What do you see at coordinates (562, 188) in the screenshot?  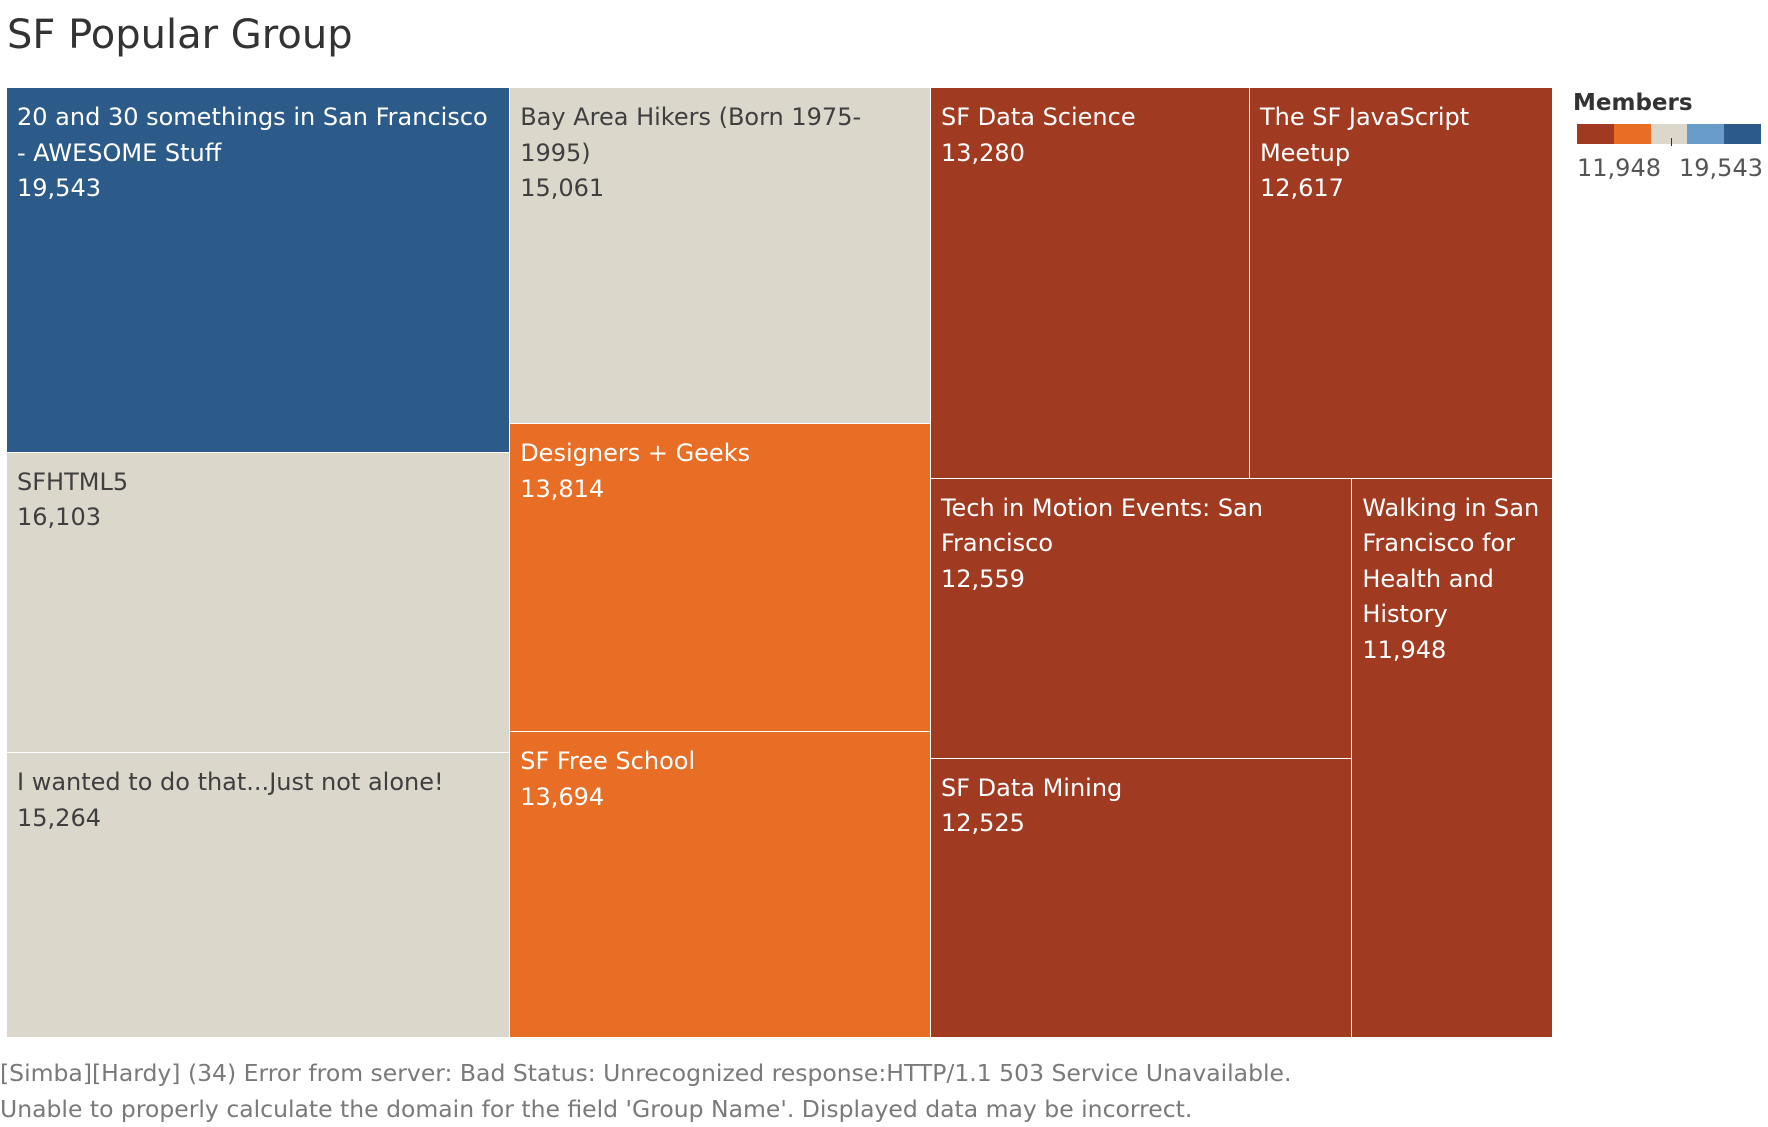 I see `tile-member-count: 15,061` at bounding box center [562, 188].